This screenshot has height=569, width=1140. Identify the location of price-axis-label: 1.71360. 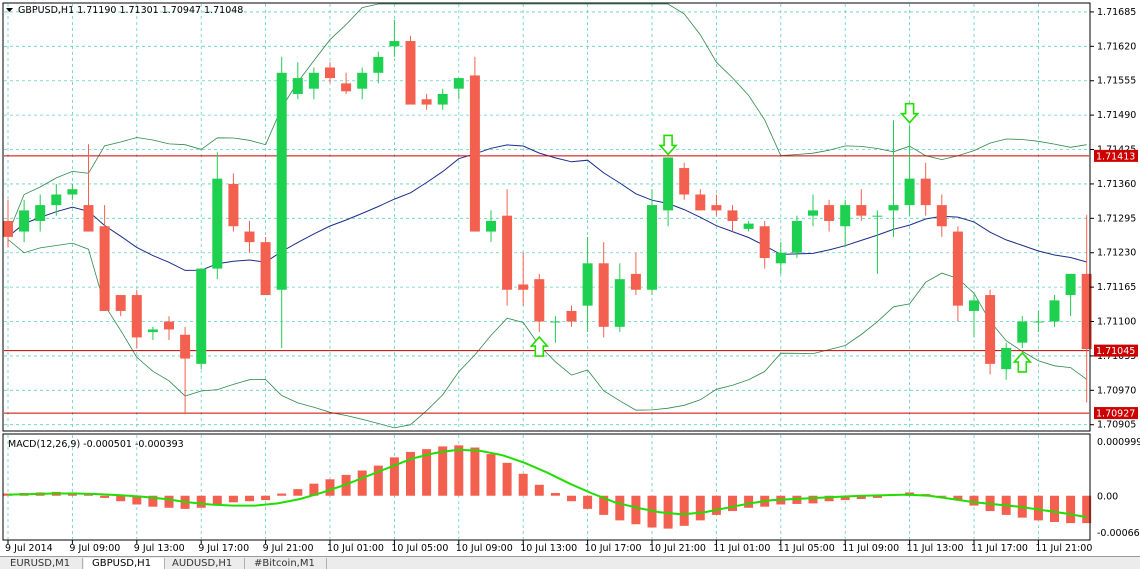
(1116, 184).